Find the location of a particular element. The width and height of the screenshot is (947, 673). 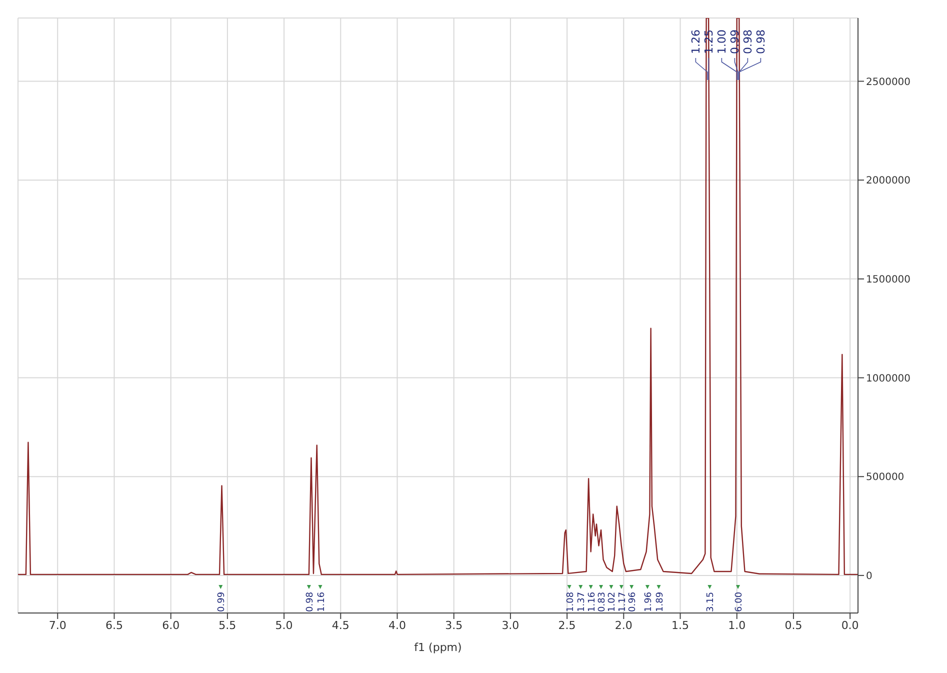

x-tick-label: 5.0 is located at coordinates (284, 625).